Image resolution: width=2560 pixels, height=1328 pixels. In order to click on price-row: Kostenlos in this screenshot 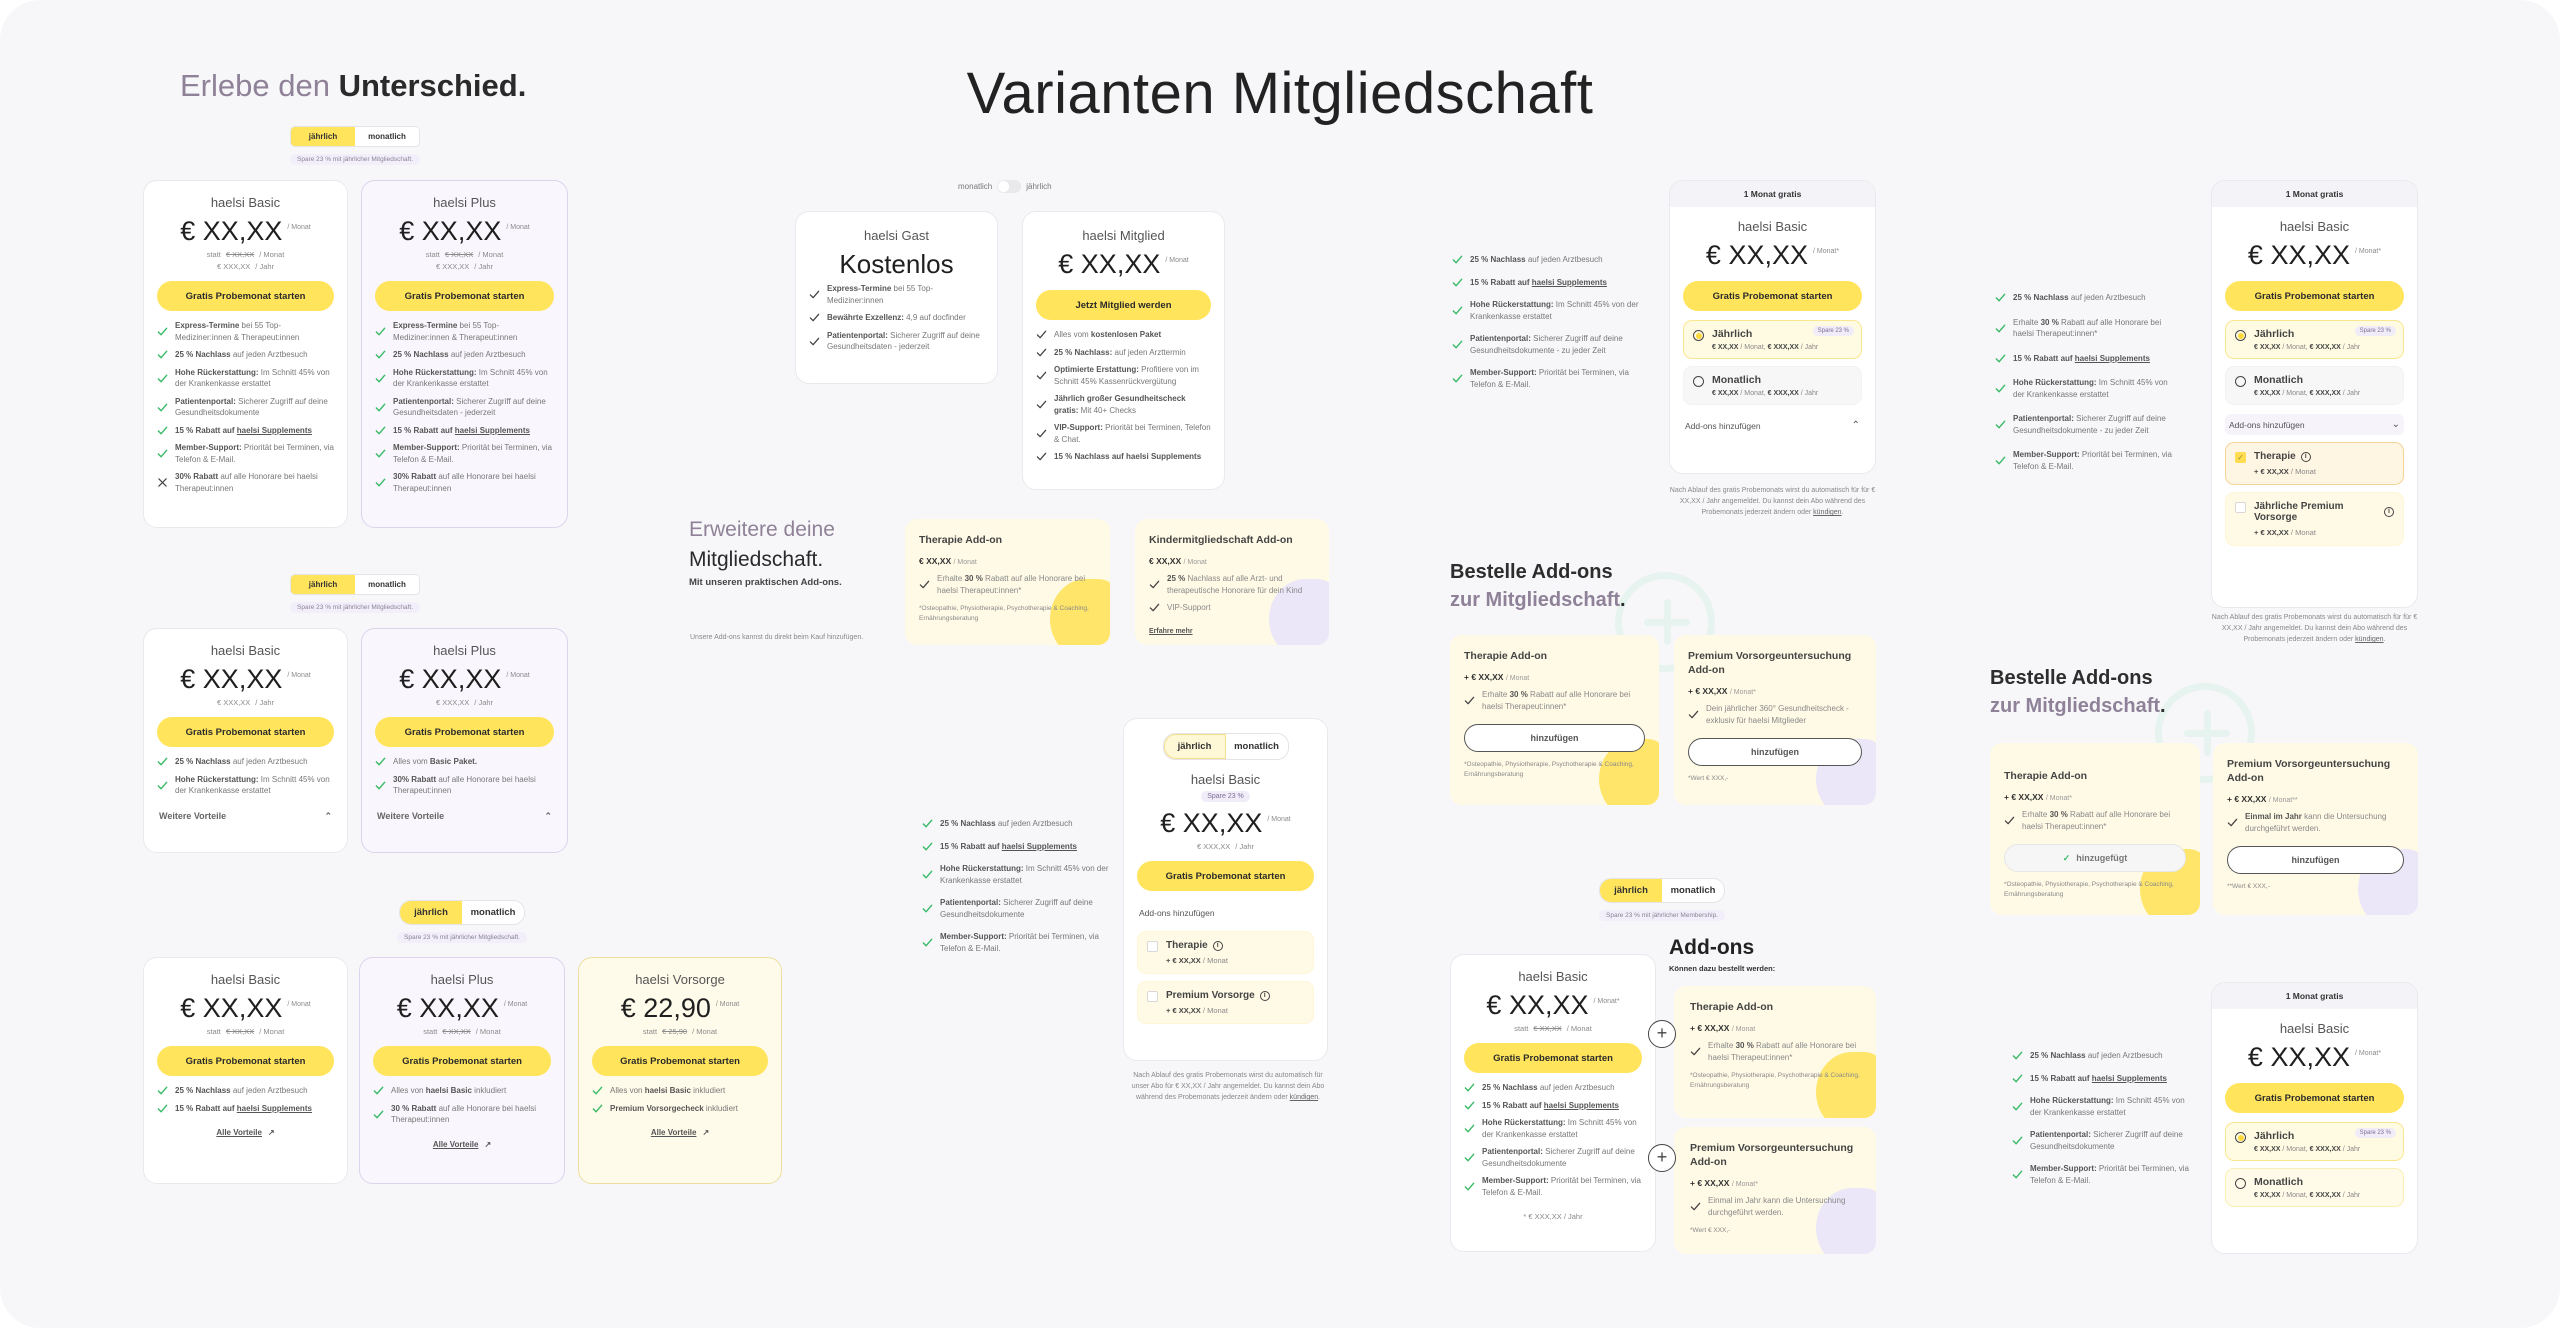, I will do `click(896, 264)`.